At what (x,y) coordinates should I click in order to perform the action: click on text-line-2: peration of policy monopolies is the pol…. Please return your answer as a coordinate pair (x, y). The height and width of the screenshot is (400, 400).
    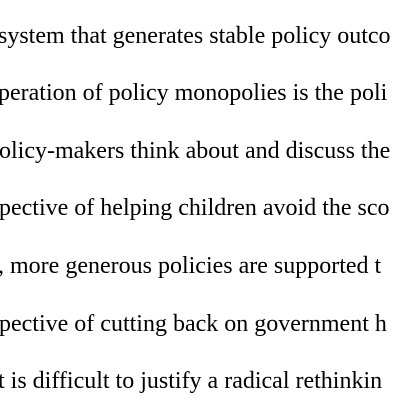
    Looking at the image, I should click on (194, 93).